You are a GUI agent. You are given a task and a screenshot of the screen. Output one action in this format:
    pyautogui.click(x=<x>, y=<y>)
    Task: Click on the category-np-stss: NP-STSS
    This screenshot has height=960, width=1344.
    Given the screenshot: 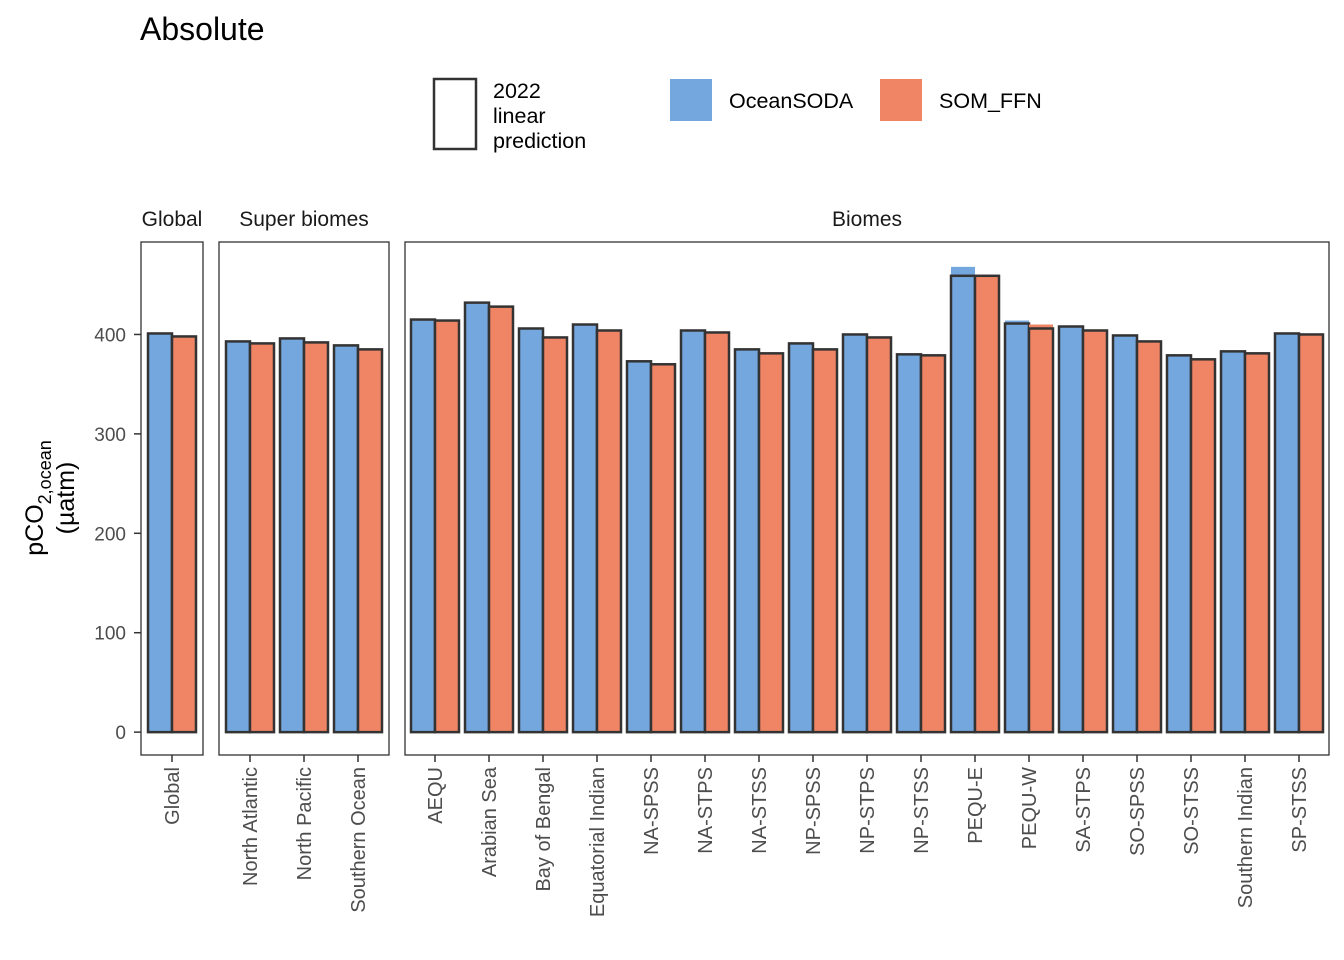 What is the action you would take?
    pyautogui.click(x=921, y=603)
    